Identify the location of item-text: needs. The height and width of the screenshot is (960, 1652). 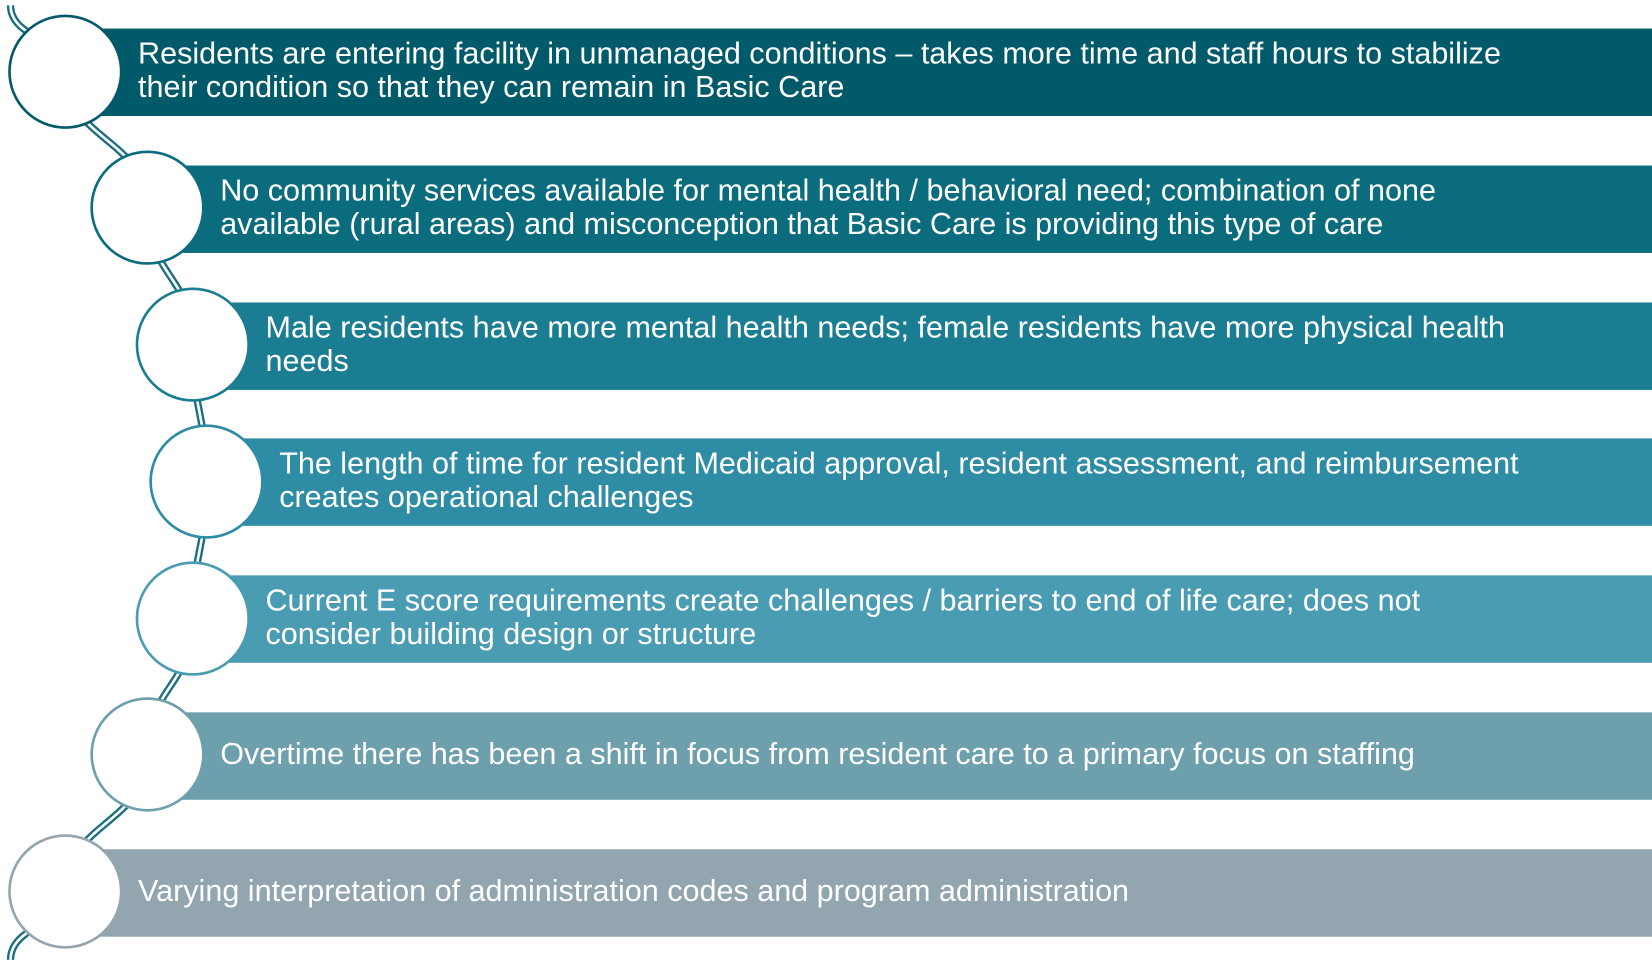
(307, 361).